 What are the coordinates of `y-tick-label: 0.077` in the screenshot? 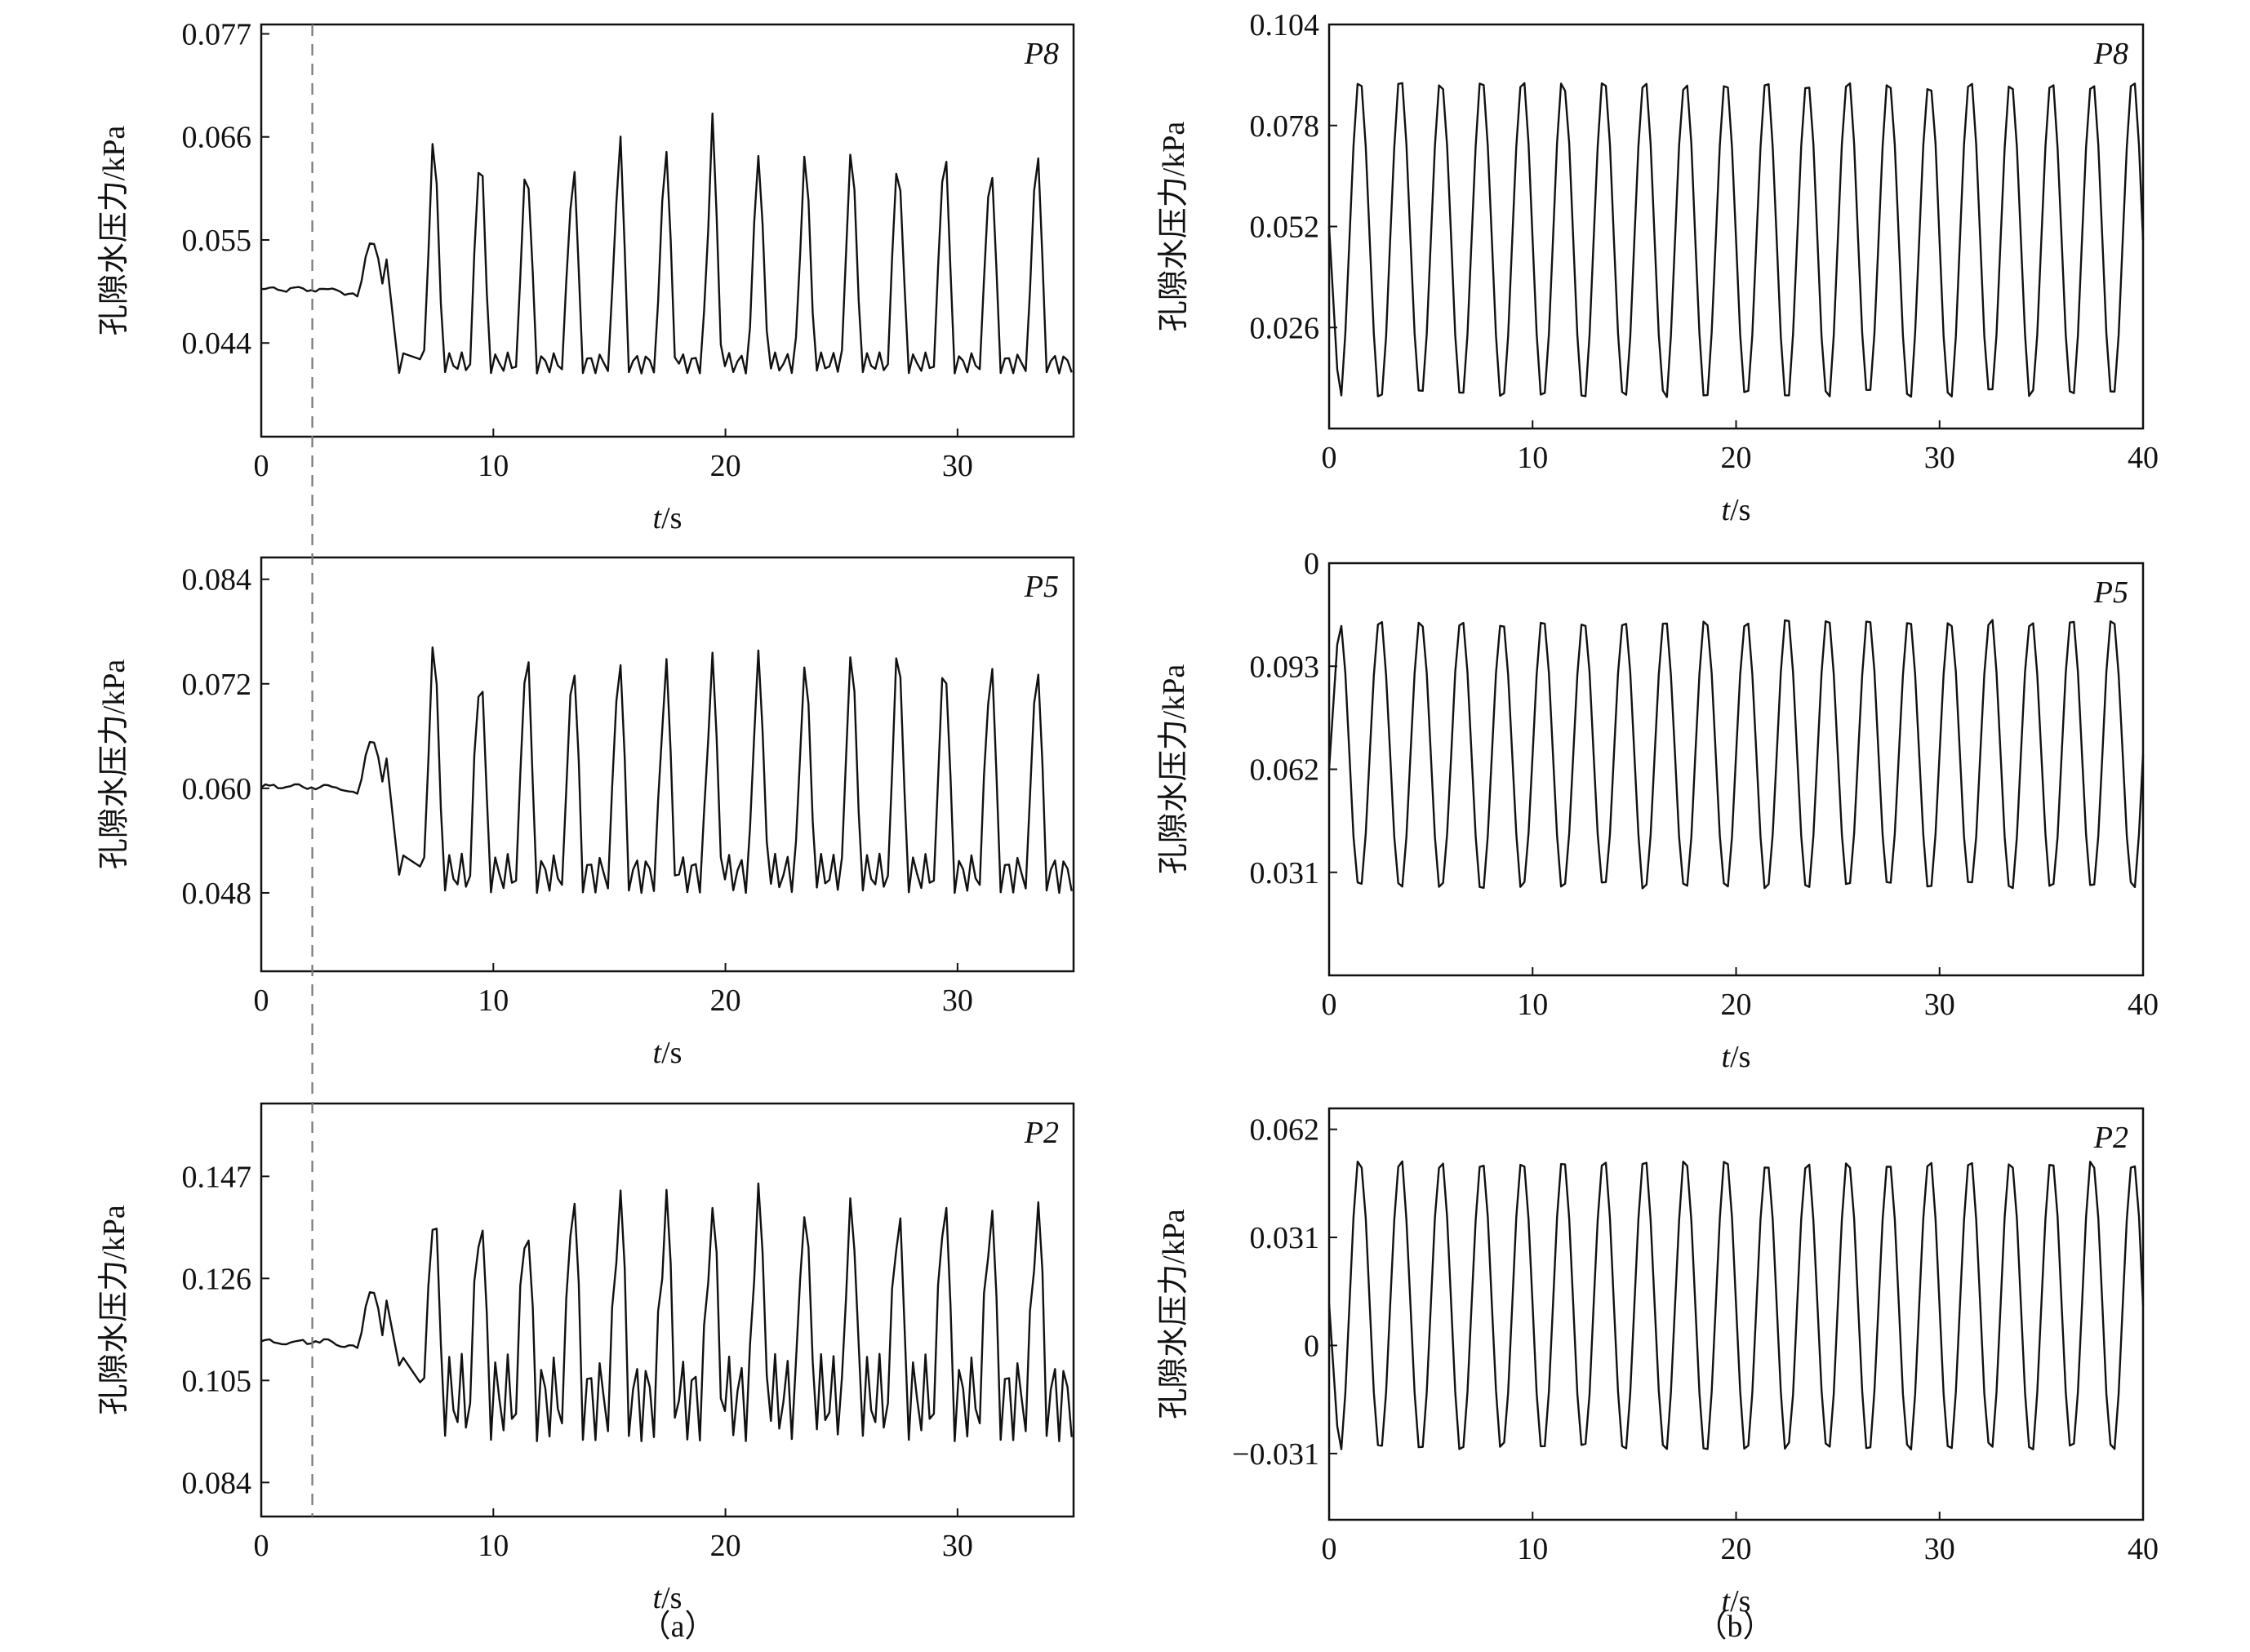 It's located at (217, 34).